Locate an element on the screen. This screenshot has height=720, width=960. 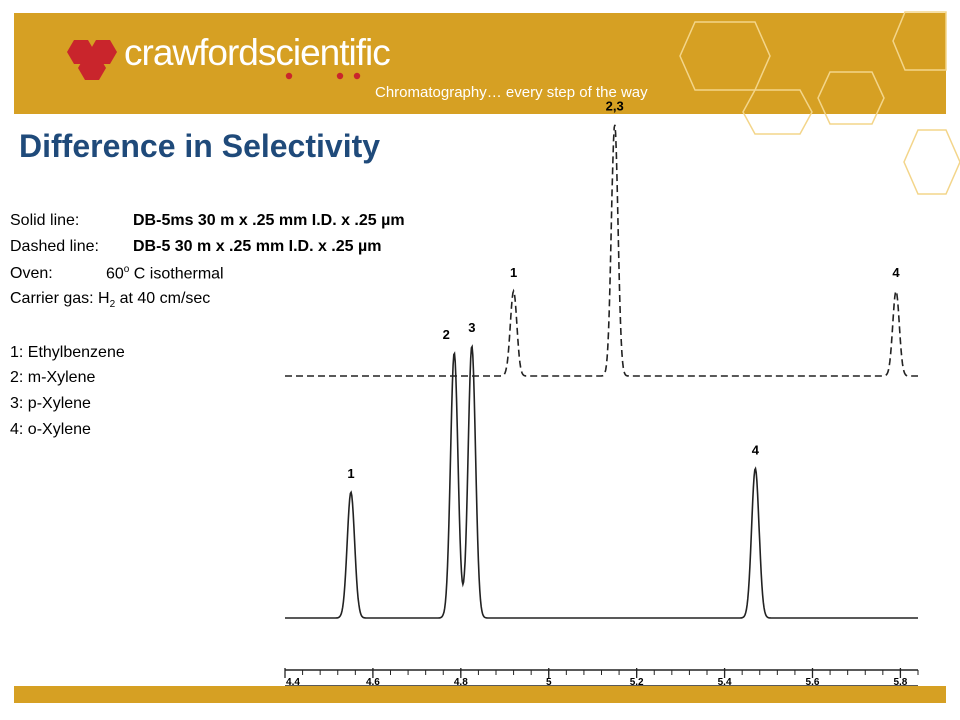
peak-label-solid-1: 1 is located at coordinates (350, 473).